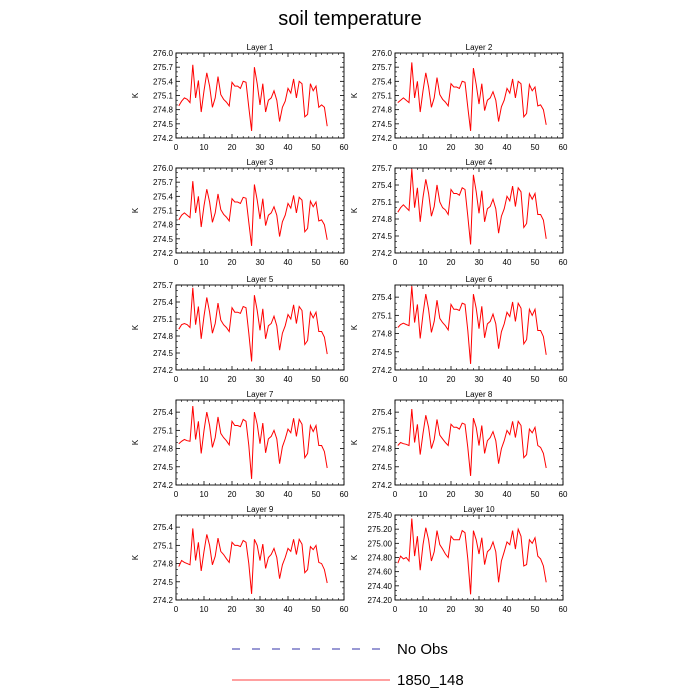  What do you see at coordinates (479, 509) in the screenshot?
I see `panel-title: Layer 10` at bounding box center [479, 509].